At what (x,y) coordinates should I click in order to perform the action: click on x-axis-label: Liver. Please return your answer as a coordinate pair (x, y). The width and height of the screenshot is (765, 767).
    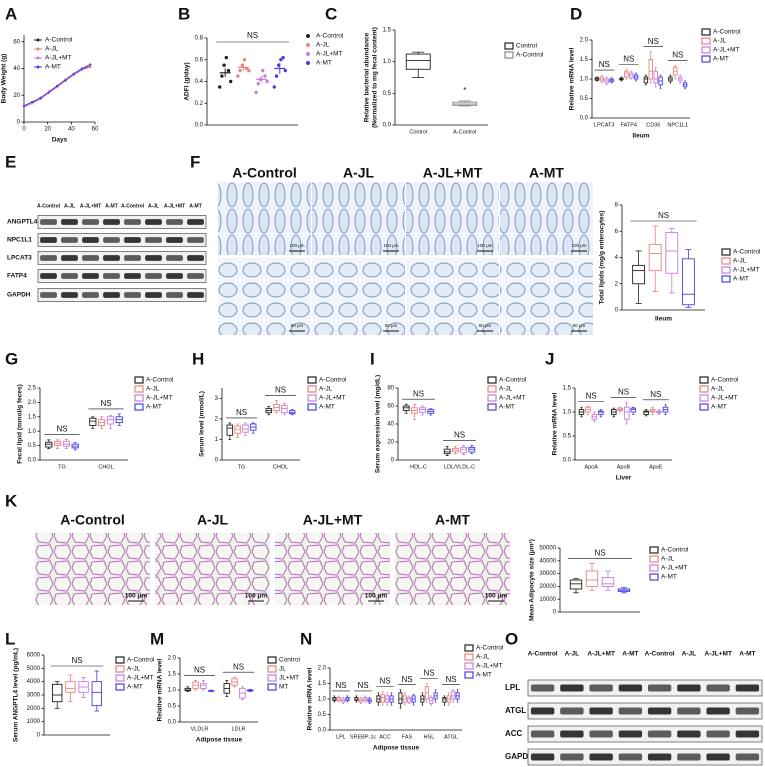
    Looking at the image, I should click on (624, 478).